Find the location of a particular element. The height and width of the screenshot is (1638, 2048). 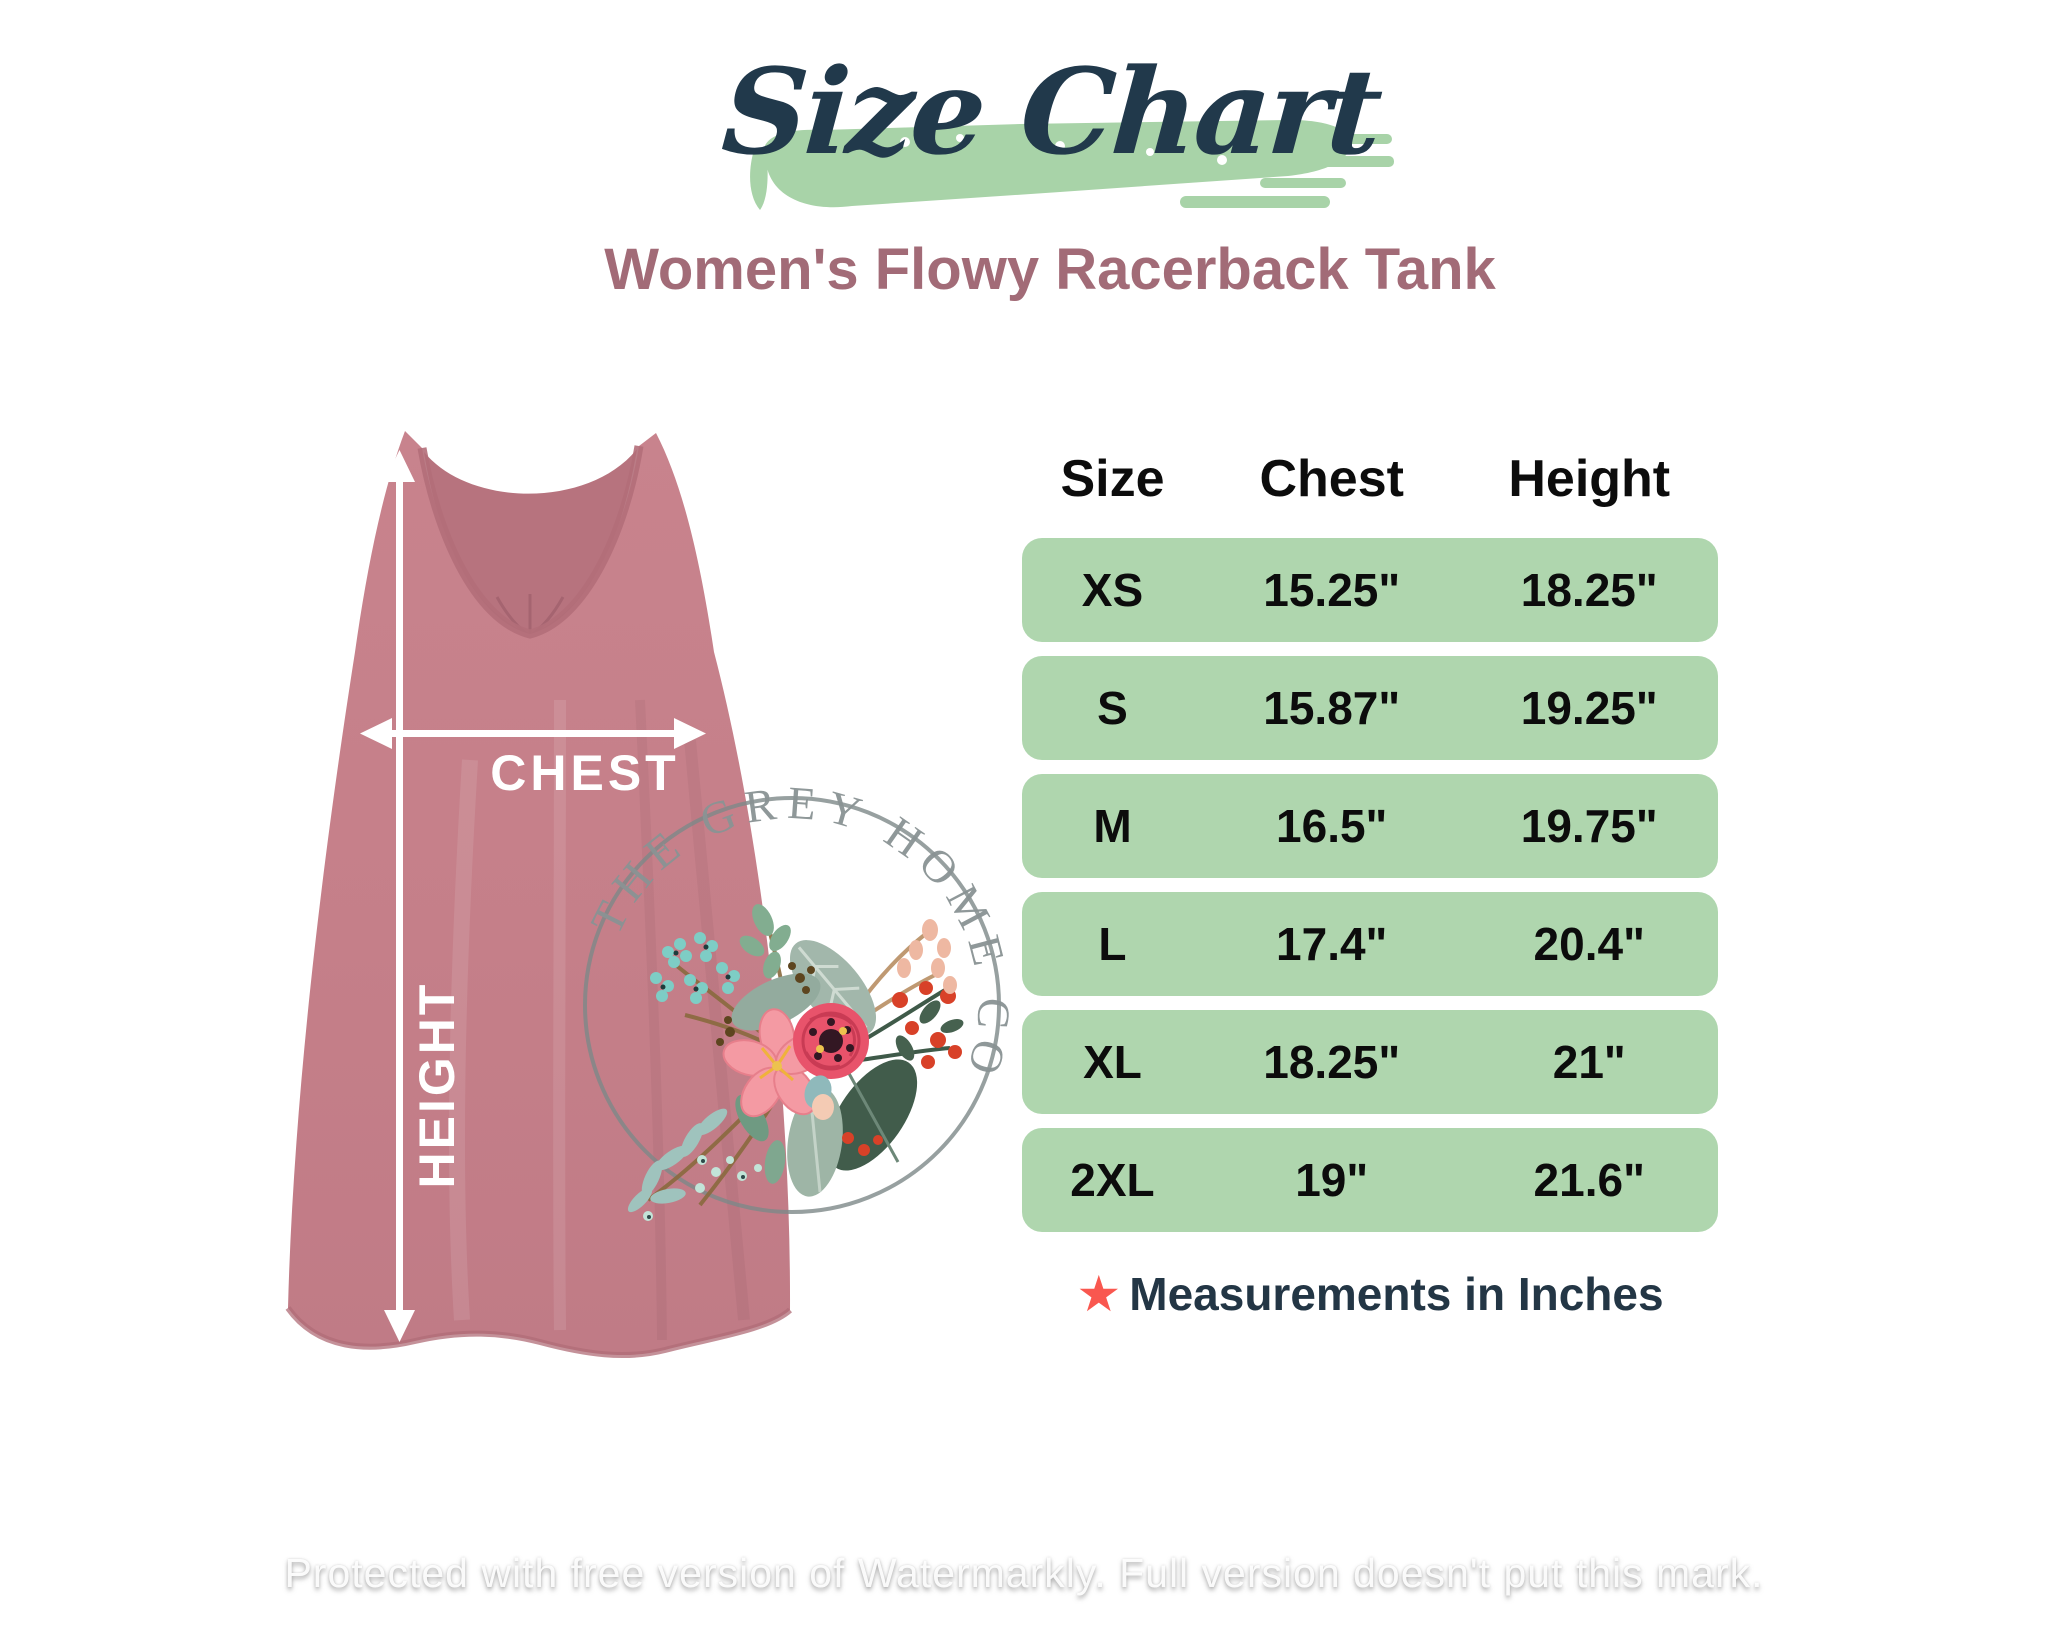

peach-buds is located at coordinates (927, 956).